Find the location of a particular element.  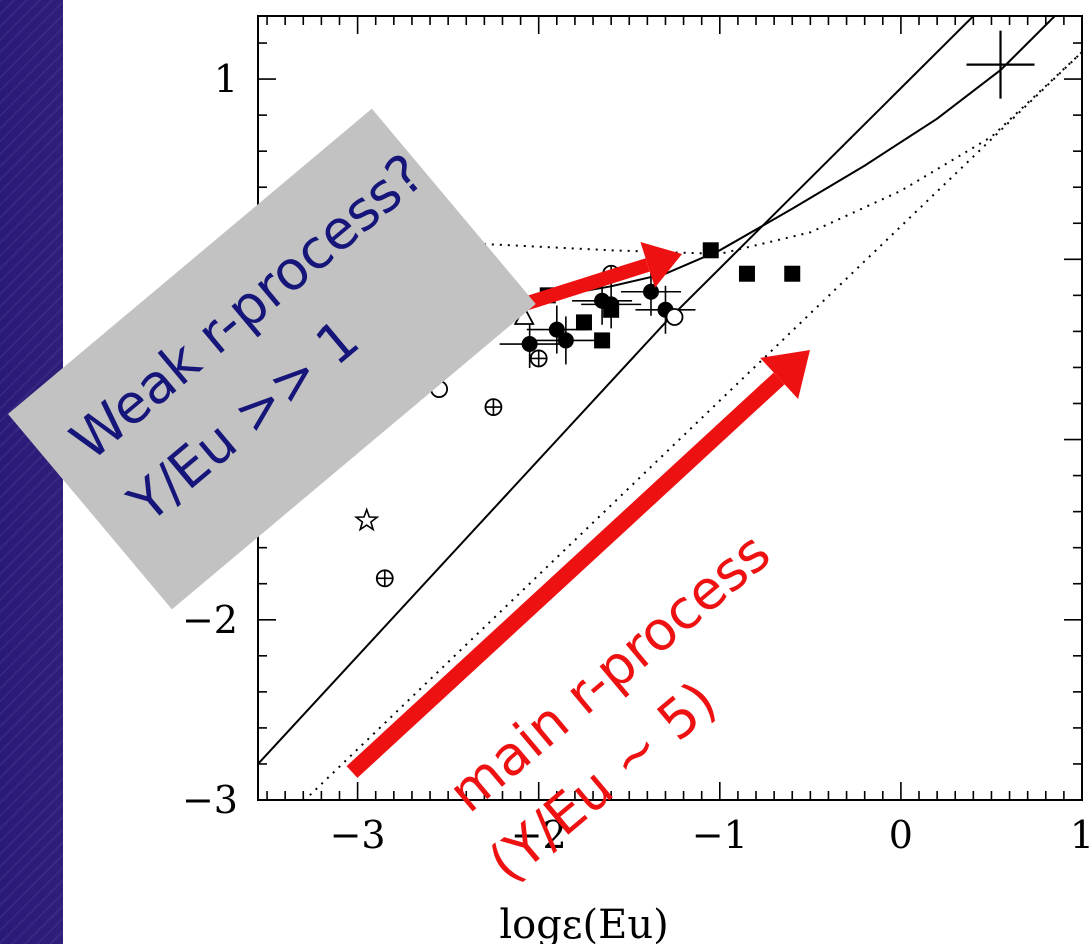

x-tick-label: −3 is located at coordinates (358, 835).